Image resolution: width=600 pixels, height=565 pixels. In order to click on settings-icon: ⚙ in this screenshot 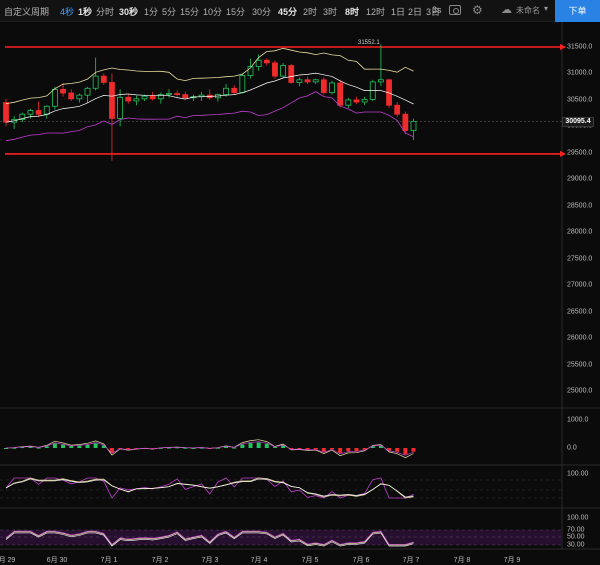, I will do `click(477, 10)`.